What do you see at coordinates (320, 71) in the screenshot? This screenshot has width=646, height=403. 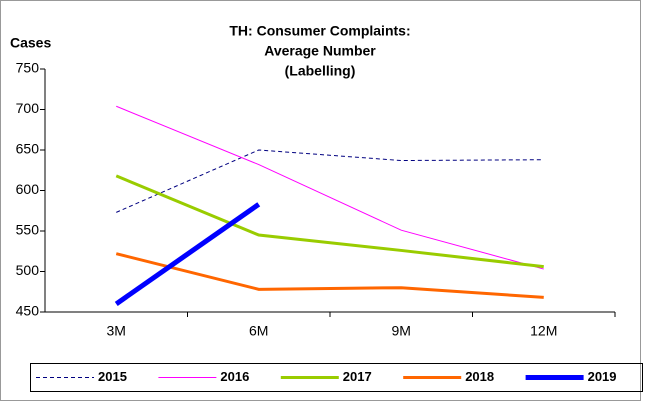 I see `chart-title: (Labelling)` at bounding box center [320, 71].